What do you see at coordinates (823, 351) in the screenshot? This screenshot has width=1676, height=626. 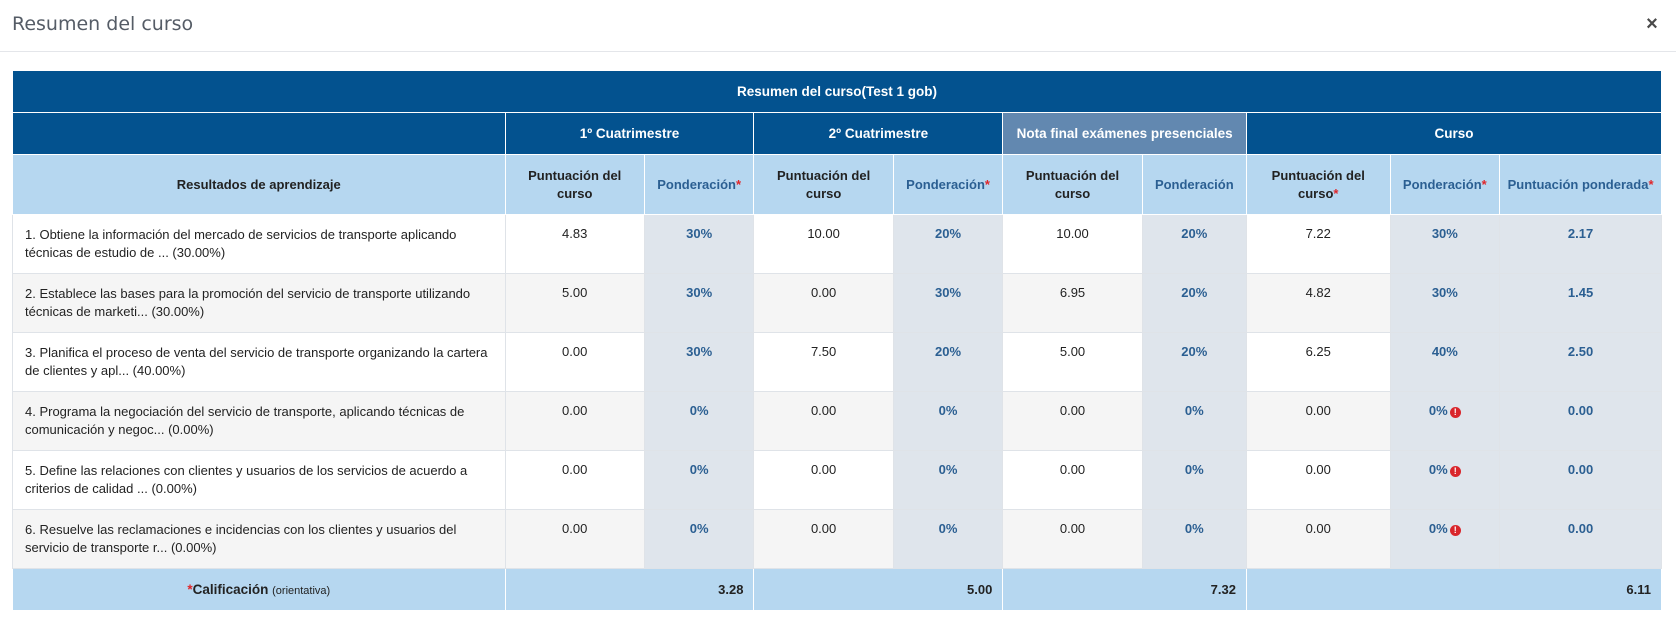 I see `score-2c-value: 7.50` at bounding box center [823, 351].